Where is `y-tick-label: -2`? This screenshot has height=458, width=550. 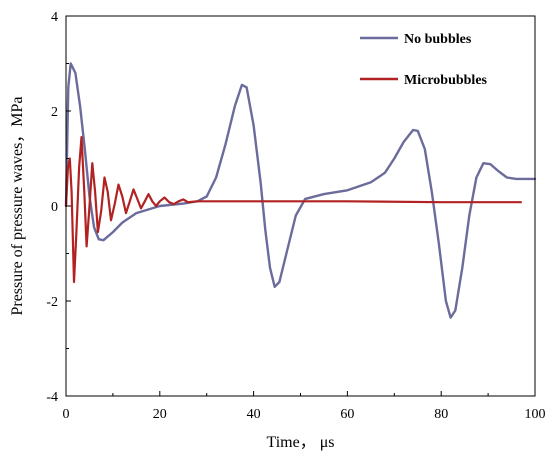
y-tick-label: -2 is located at coordinates (52, 302).